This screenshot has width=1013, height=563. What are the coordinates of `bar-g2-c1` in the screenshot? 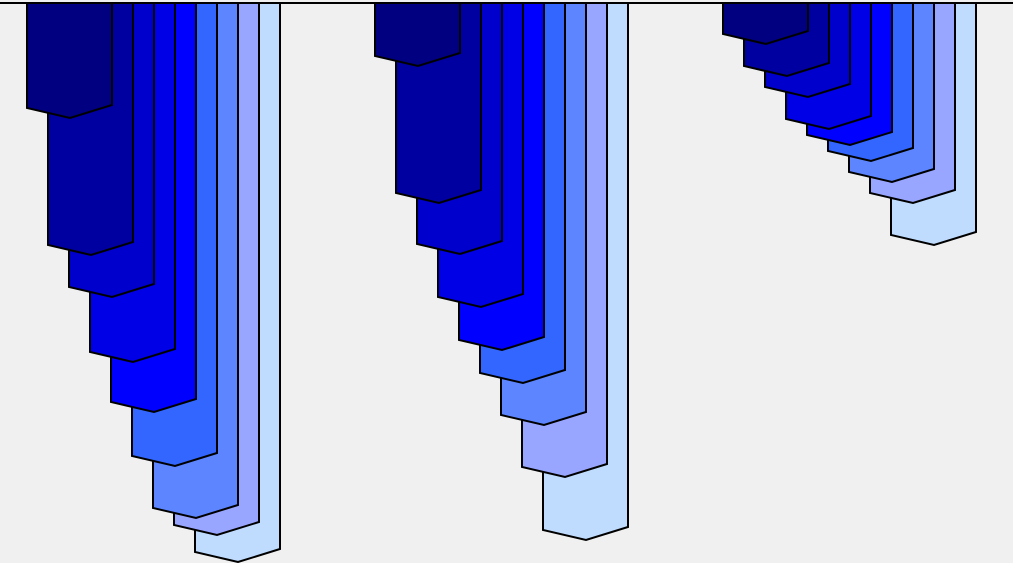 It's located at (417, 35).